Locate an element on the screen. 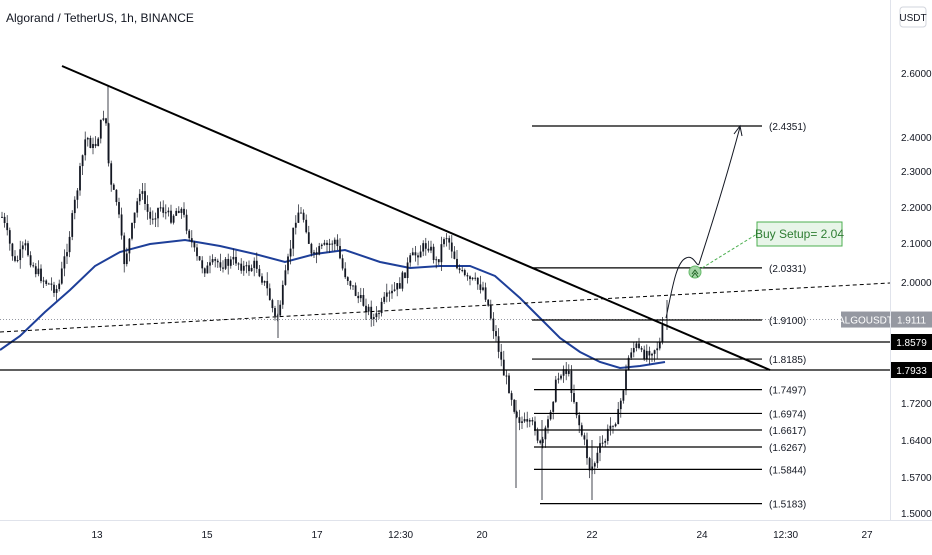  price-badges: ALGOUSDT 1.9111 1.8579 1.7933 is located at coordinates (885, 344).